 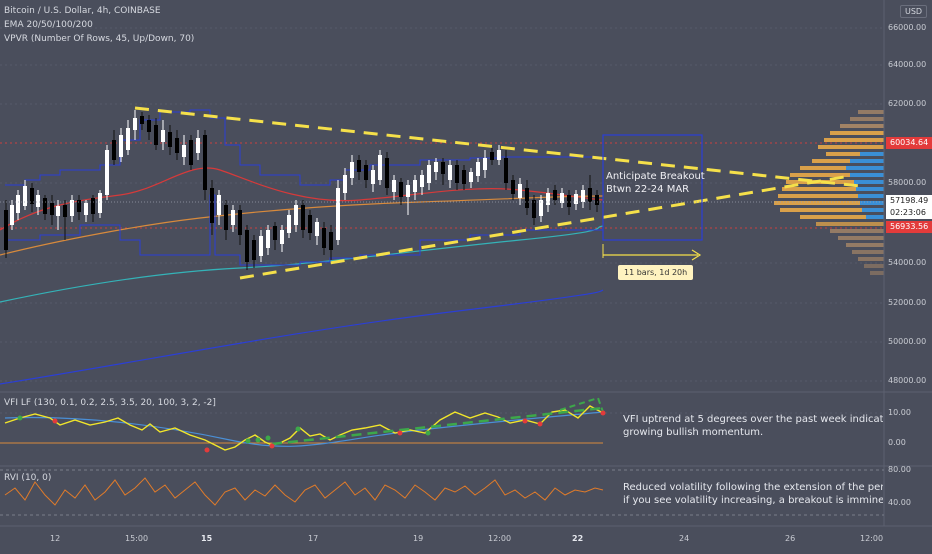 What do you see at coordinates (302, 225) in the screenshot?
I see `ema-50-line` at bounding box center [302, 225].